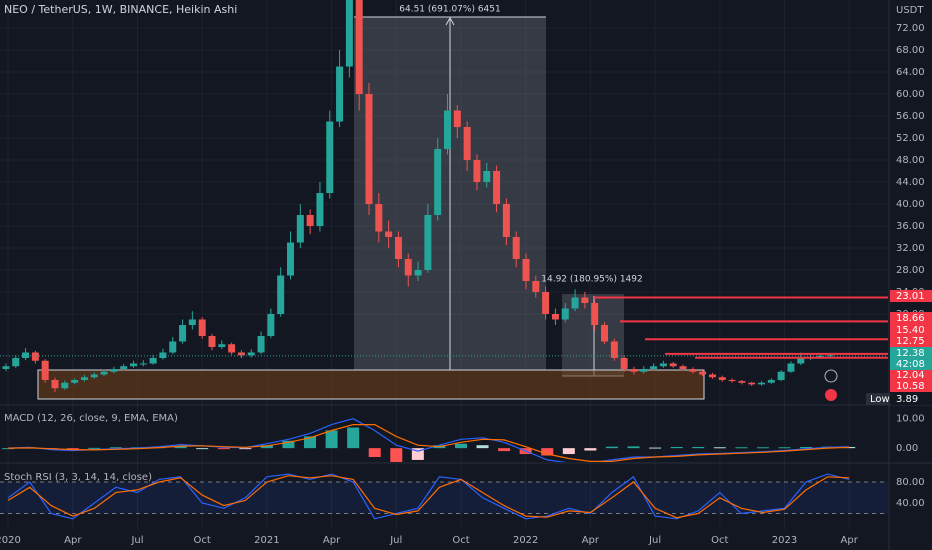 The height and width of the screenshot is (550, 932). I want to click on low-value-box, so click(911, 399).